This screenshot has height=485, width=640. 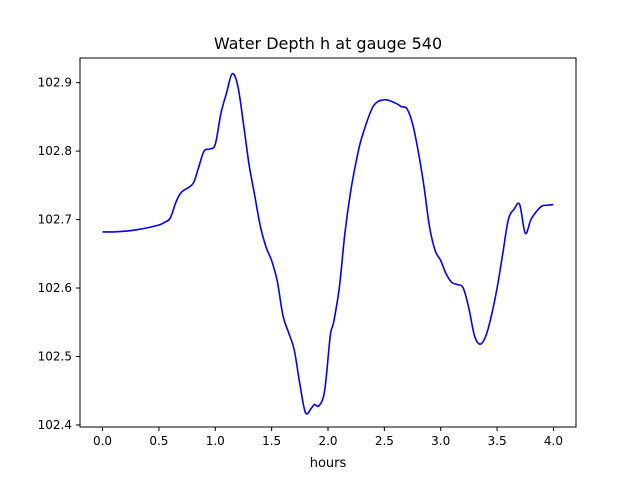 I want to click on x-axis: 0.0 0.5 1.0 1.5 2.0 2.5 3.0 3.5 4.0, so click(x=328, y=437).